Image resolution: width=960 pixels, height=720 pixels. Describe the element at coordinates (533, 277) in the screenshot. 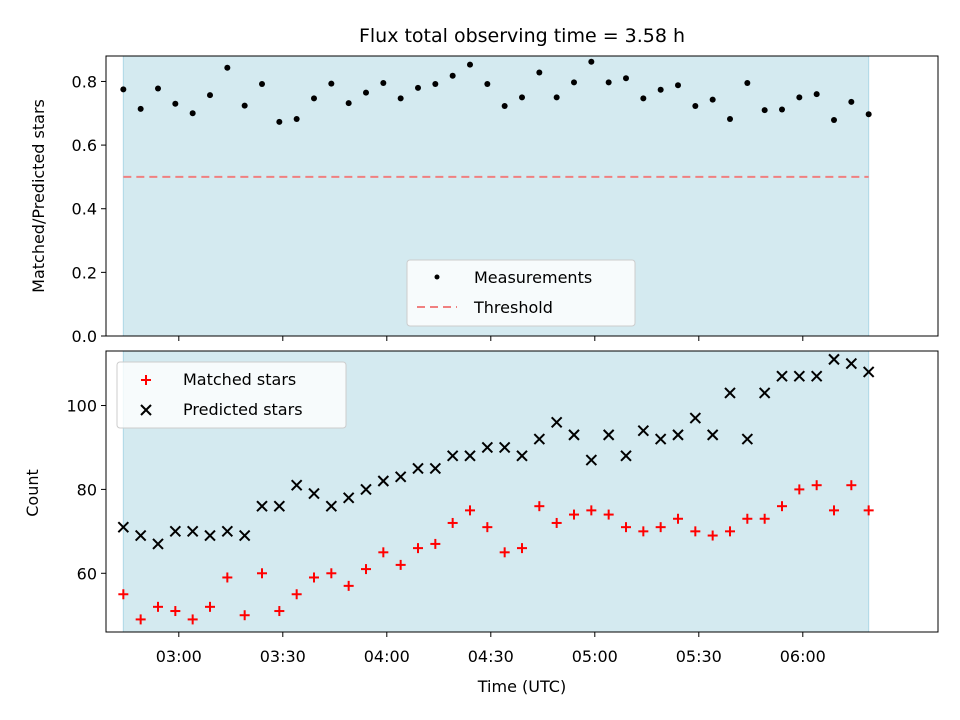

I see `legend-label-measurements: Measurements` at that location.